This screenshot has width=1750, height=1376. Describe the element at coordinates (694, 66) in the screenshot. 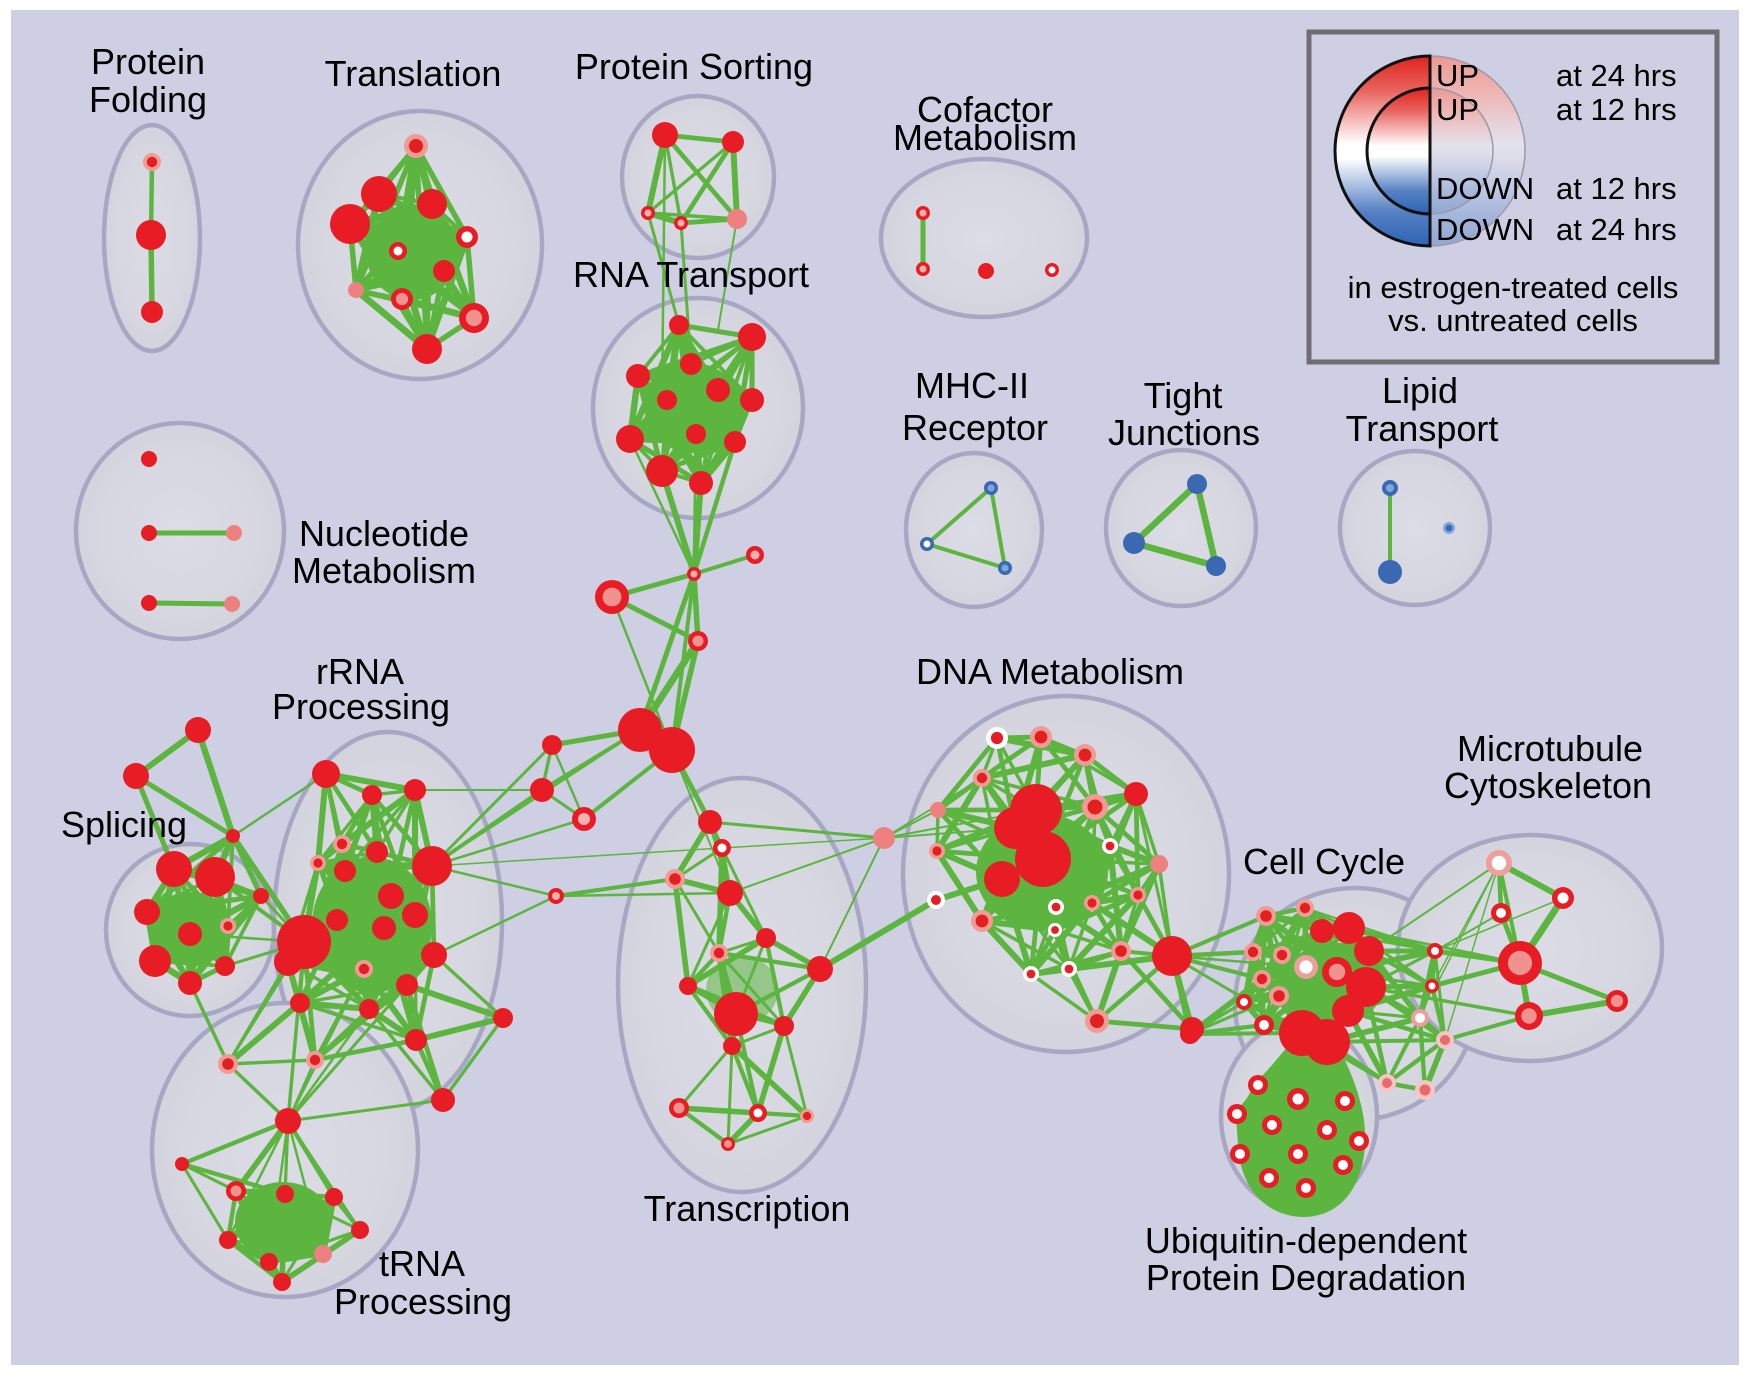

I see `svg-text: Protein Sorting` at that location.